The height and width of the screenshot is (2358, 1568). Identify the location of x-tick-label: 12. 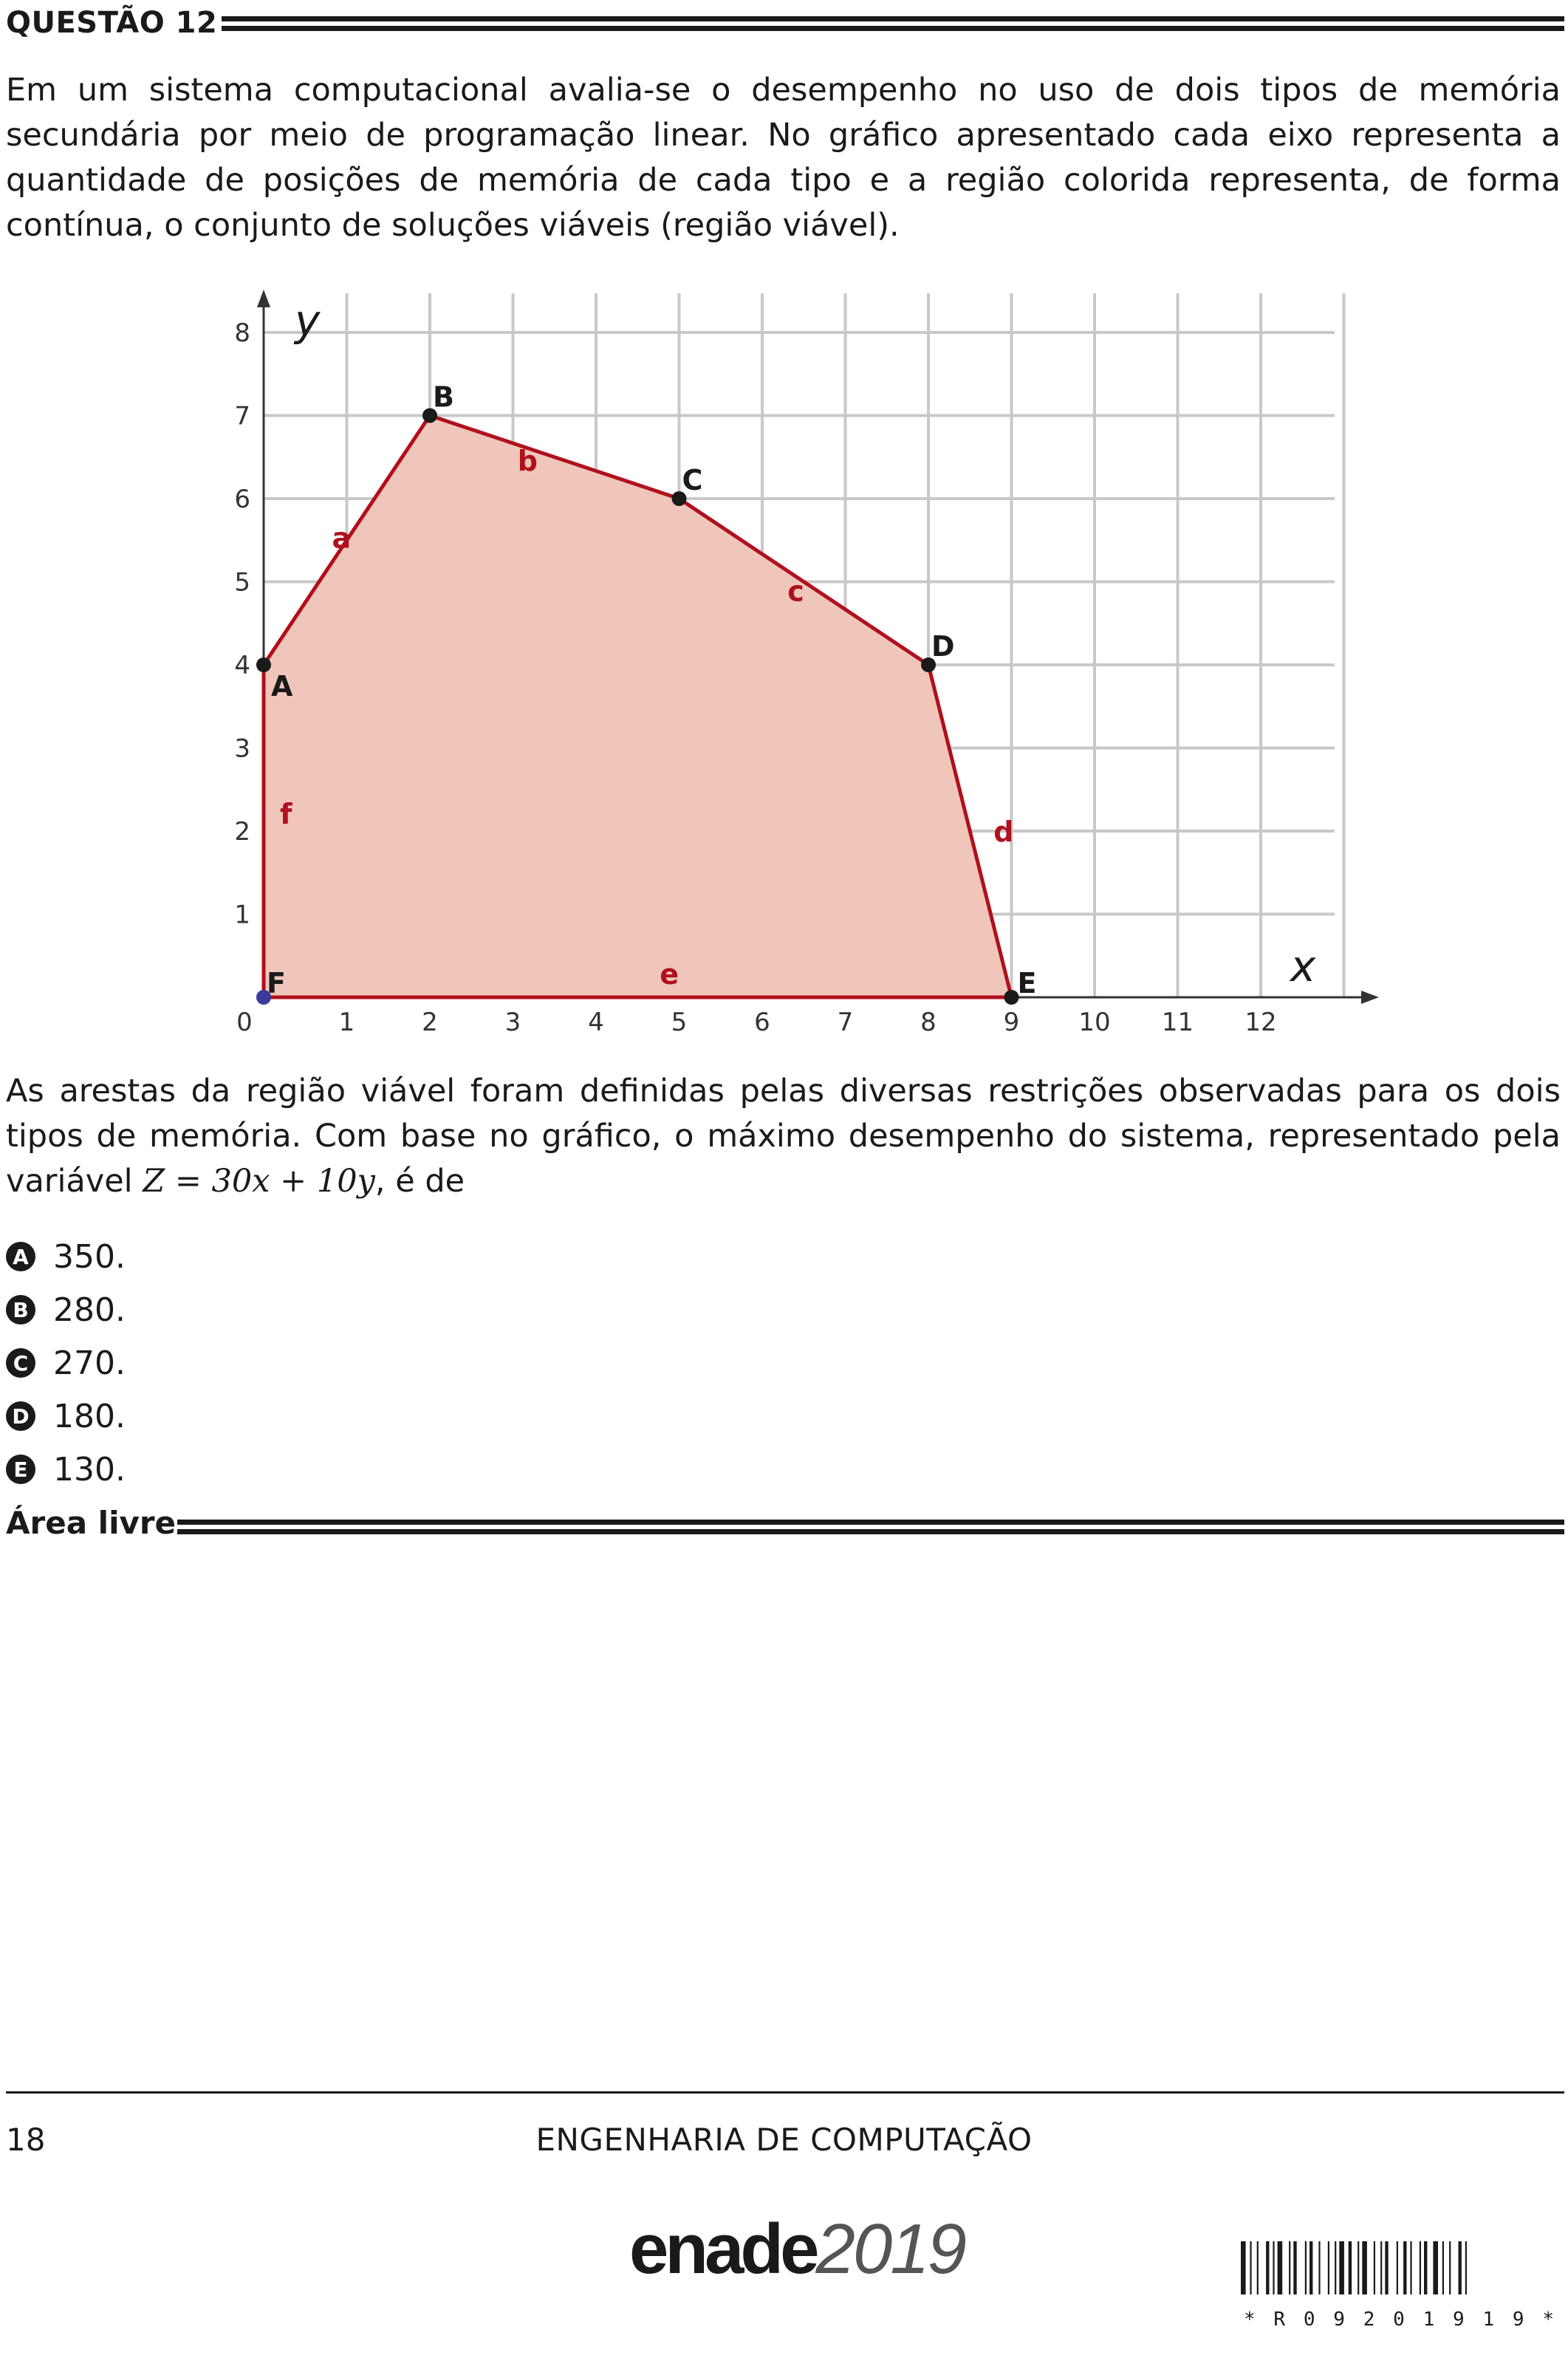
(1260, 1023).